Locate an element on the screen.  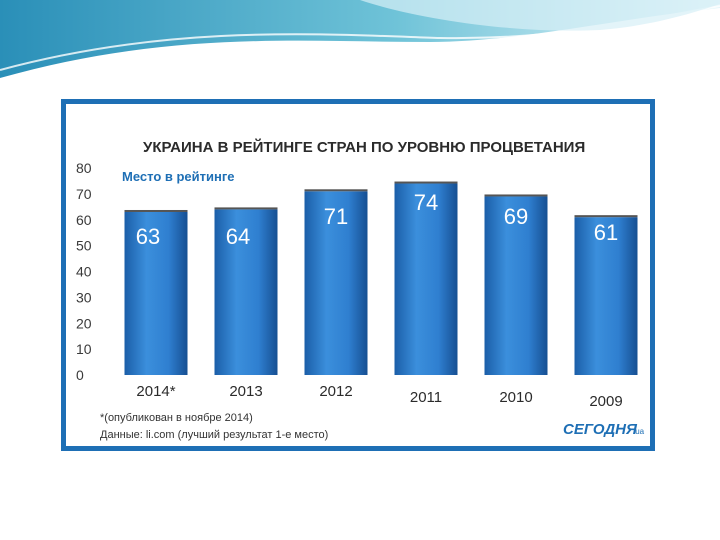
y-tick-label: 10 is located at coordinates (84, 349).